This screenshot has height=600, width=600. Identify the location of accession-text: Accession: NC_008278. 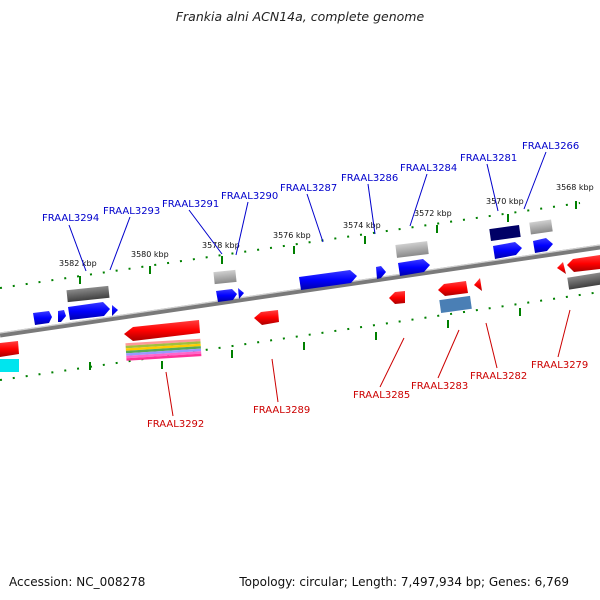
(77, 582).